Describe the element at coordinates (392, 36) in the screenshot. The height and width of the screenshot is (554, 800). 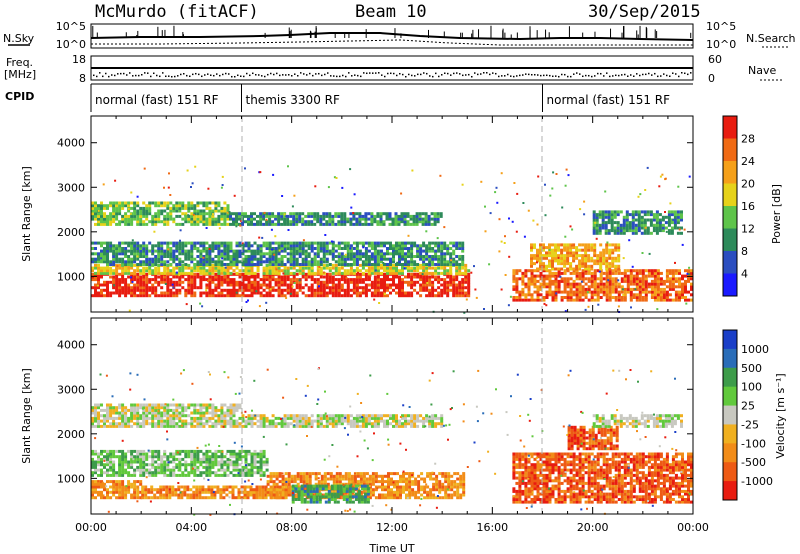
I see `noise-sky-line` at that location.